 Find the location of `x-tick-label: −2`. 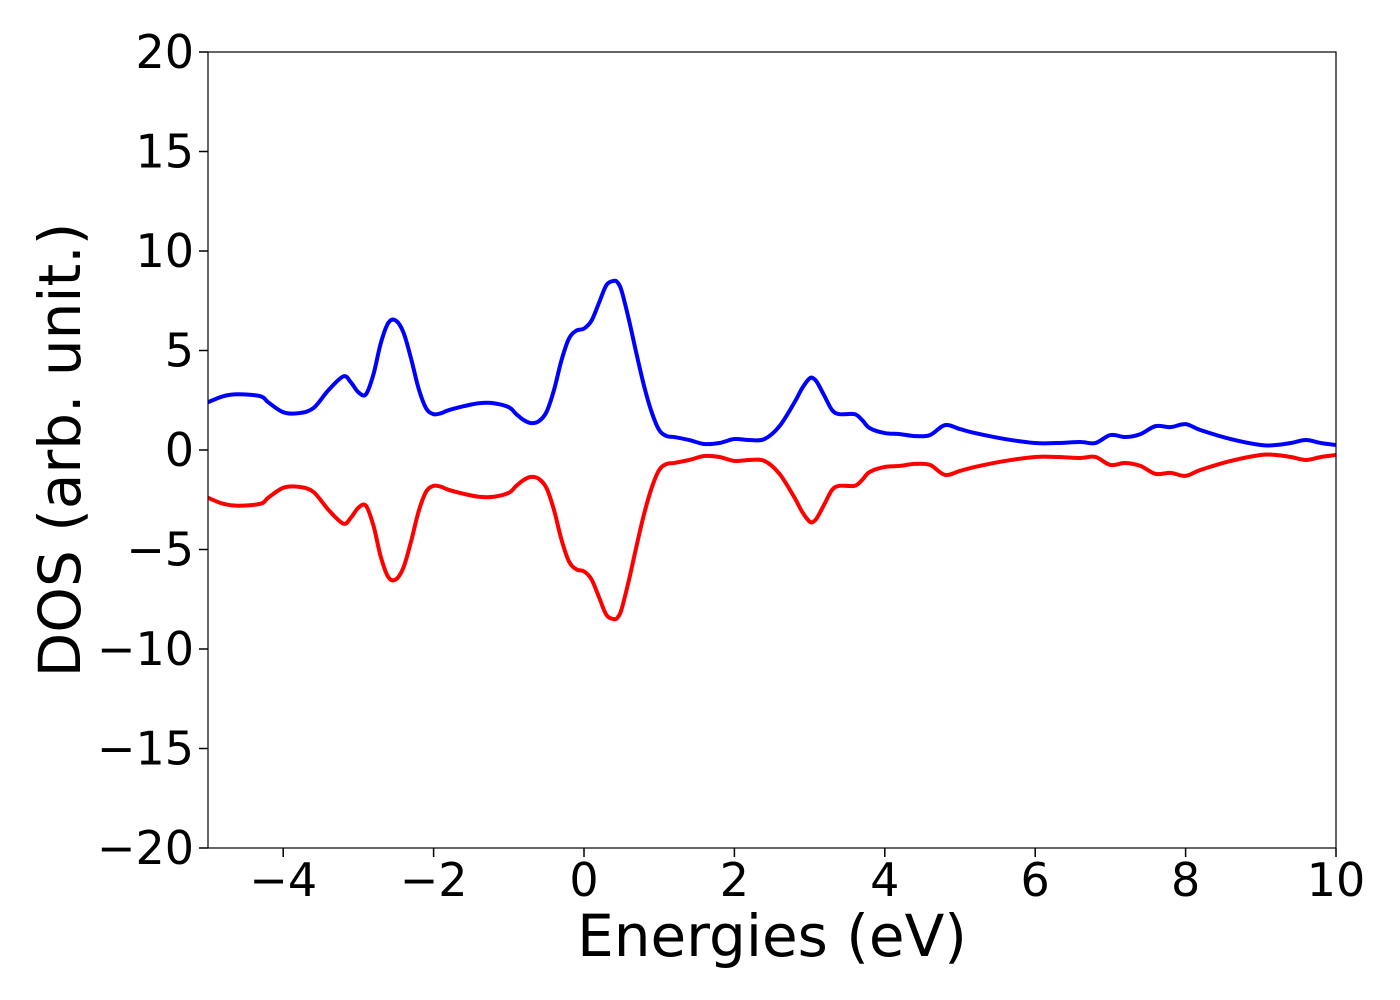

x-tick-label: −2 is located at coordinates (434, 880).